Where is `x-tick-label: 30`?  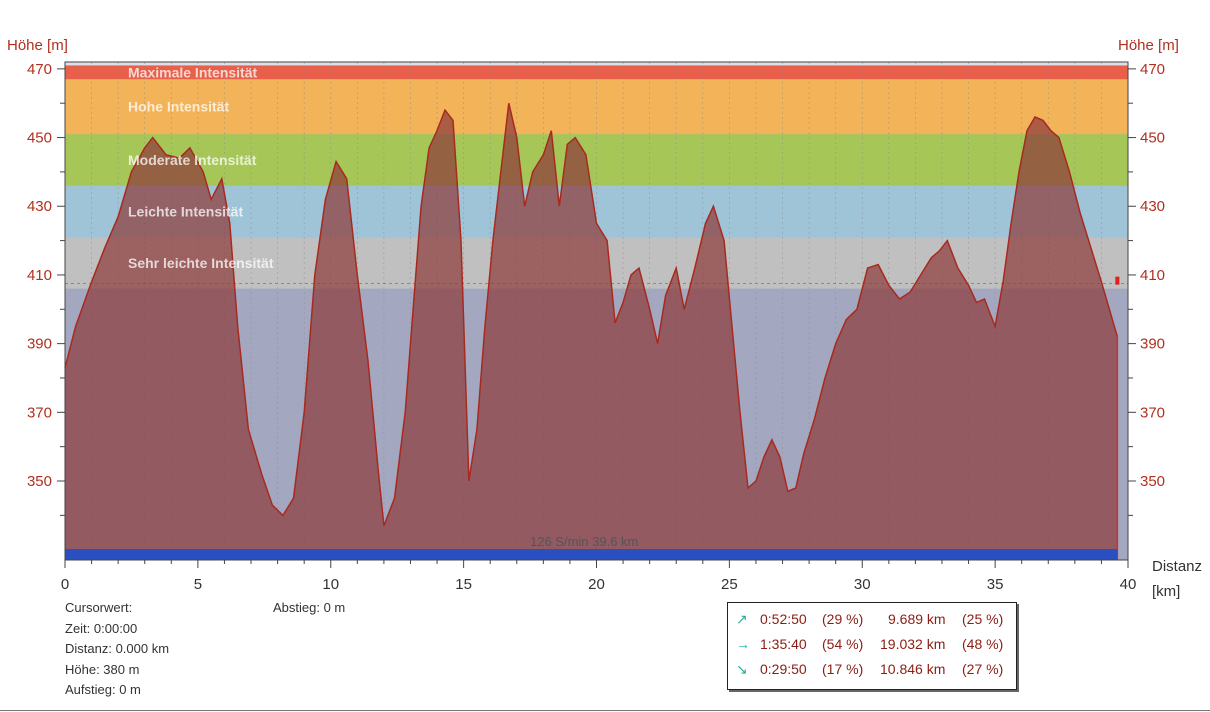
x-tick-label: 30 is located at coordinates (862, 584).